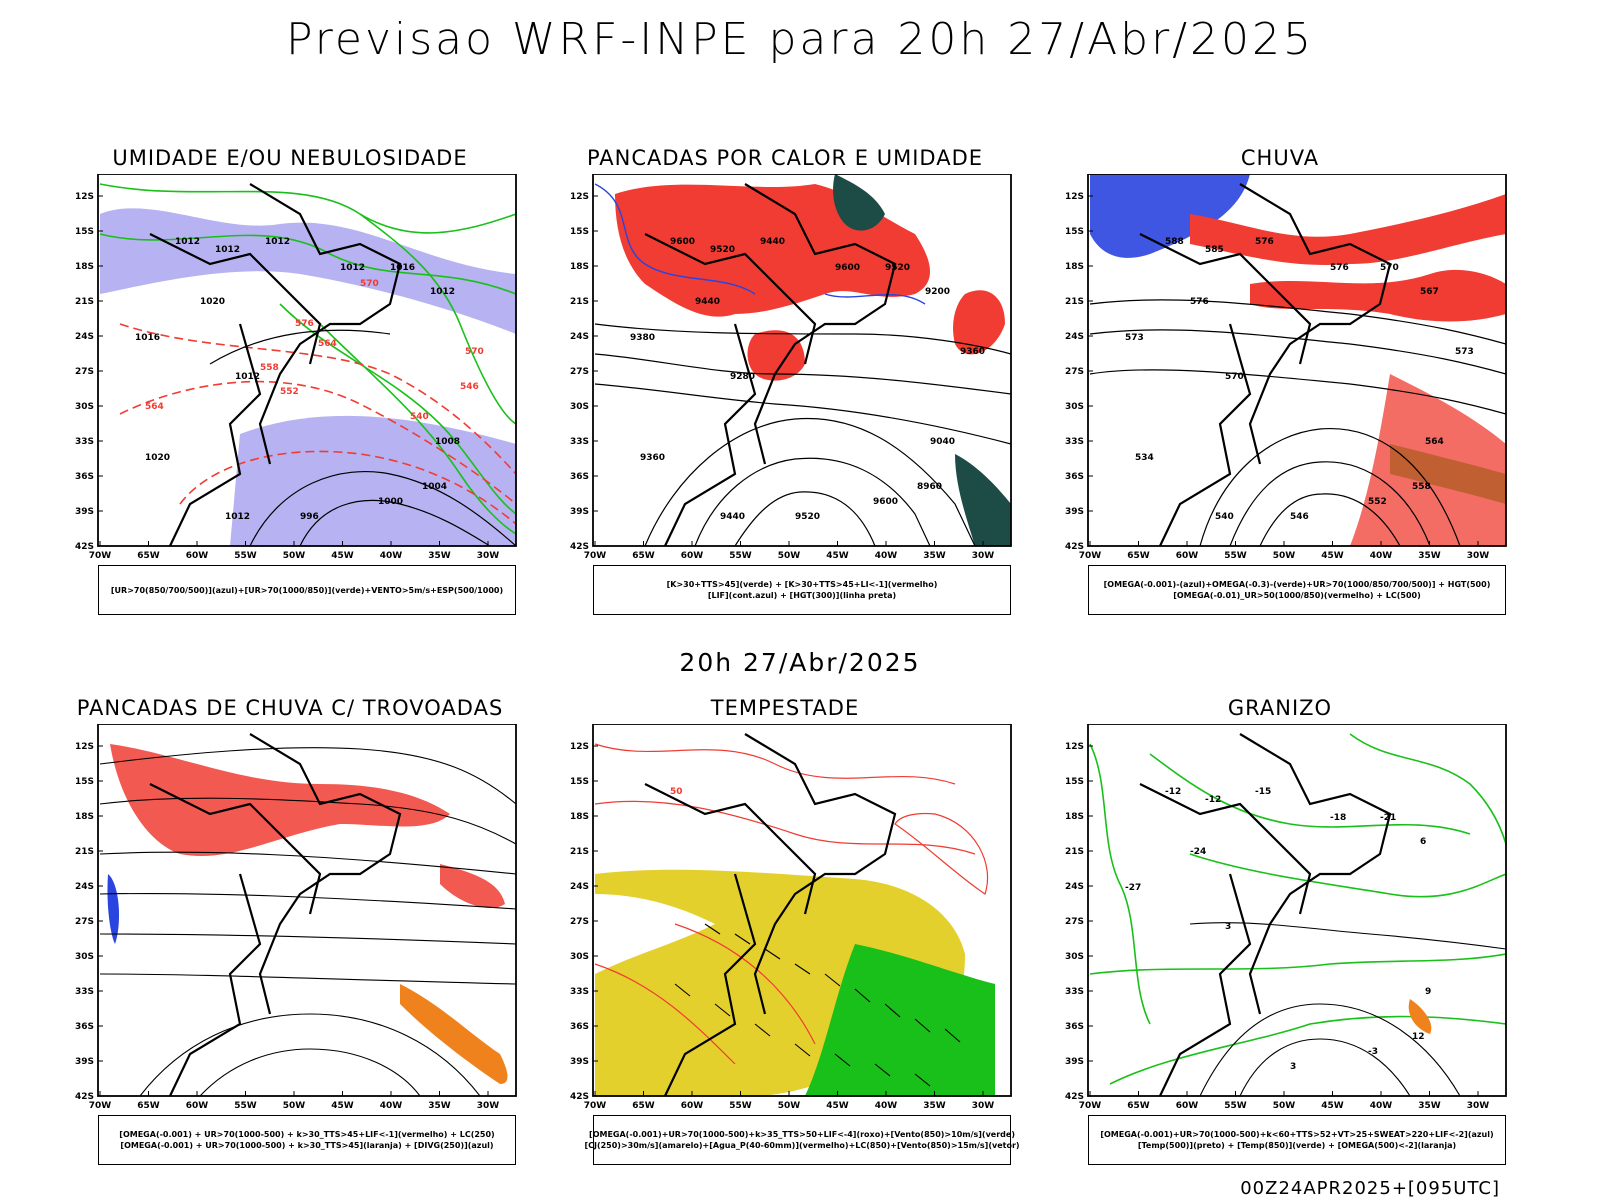 The width and height of the screenshot is (1600, 1200). Describe the element at coordinates (642, 338) in the screenshot. I see `contour-label: 9380` at that location.